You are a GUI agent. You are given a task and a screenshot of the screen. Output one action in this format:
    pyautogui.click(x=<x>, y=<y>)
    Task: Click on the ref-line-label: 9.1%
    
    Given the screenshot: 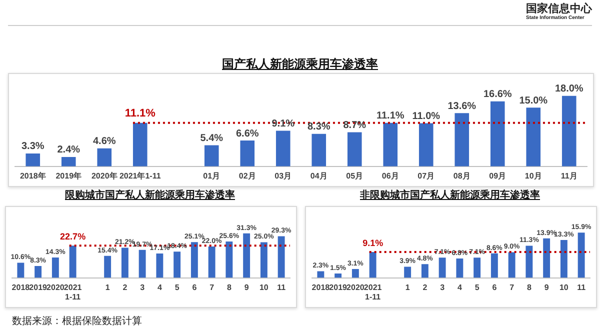 What is the action you would take?
    pyautogui.click(x=373, y=243)
    